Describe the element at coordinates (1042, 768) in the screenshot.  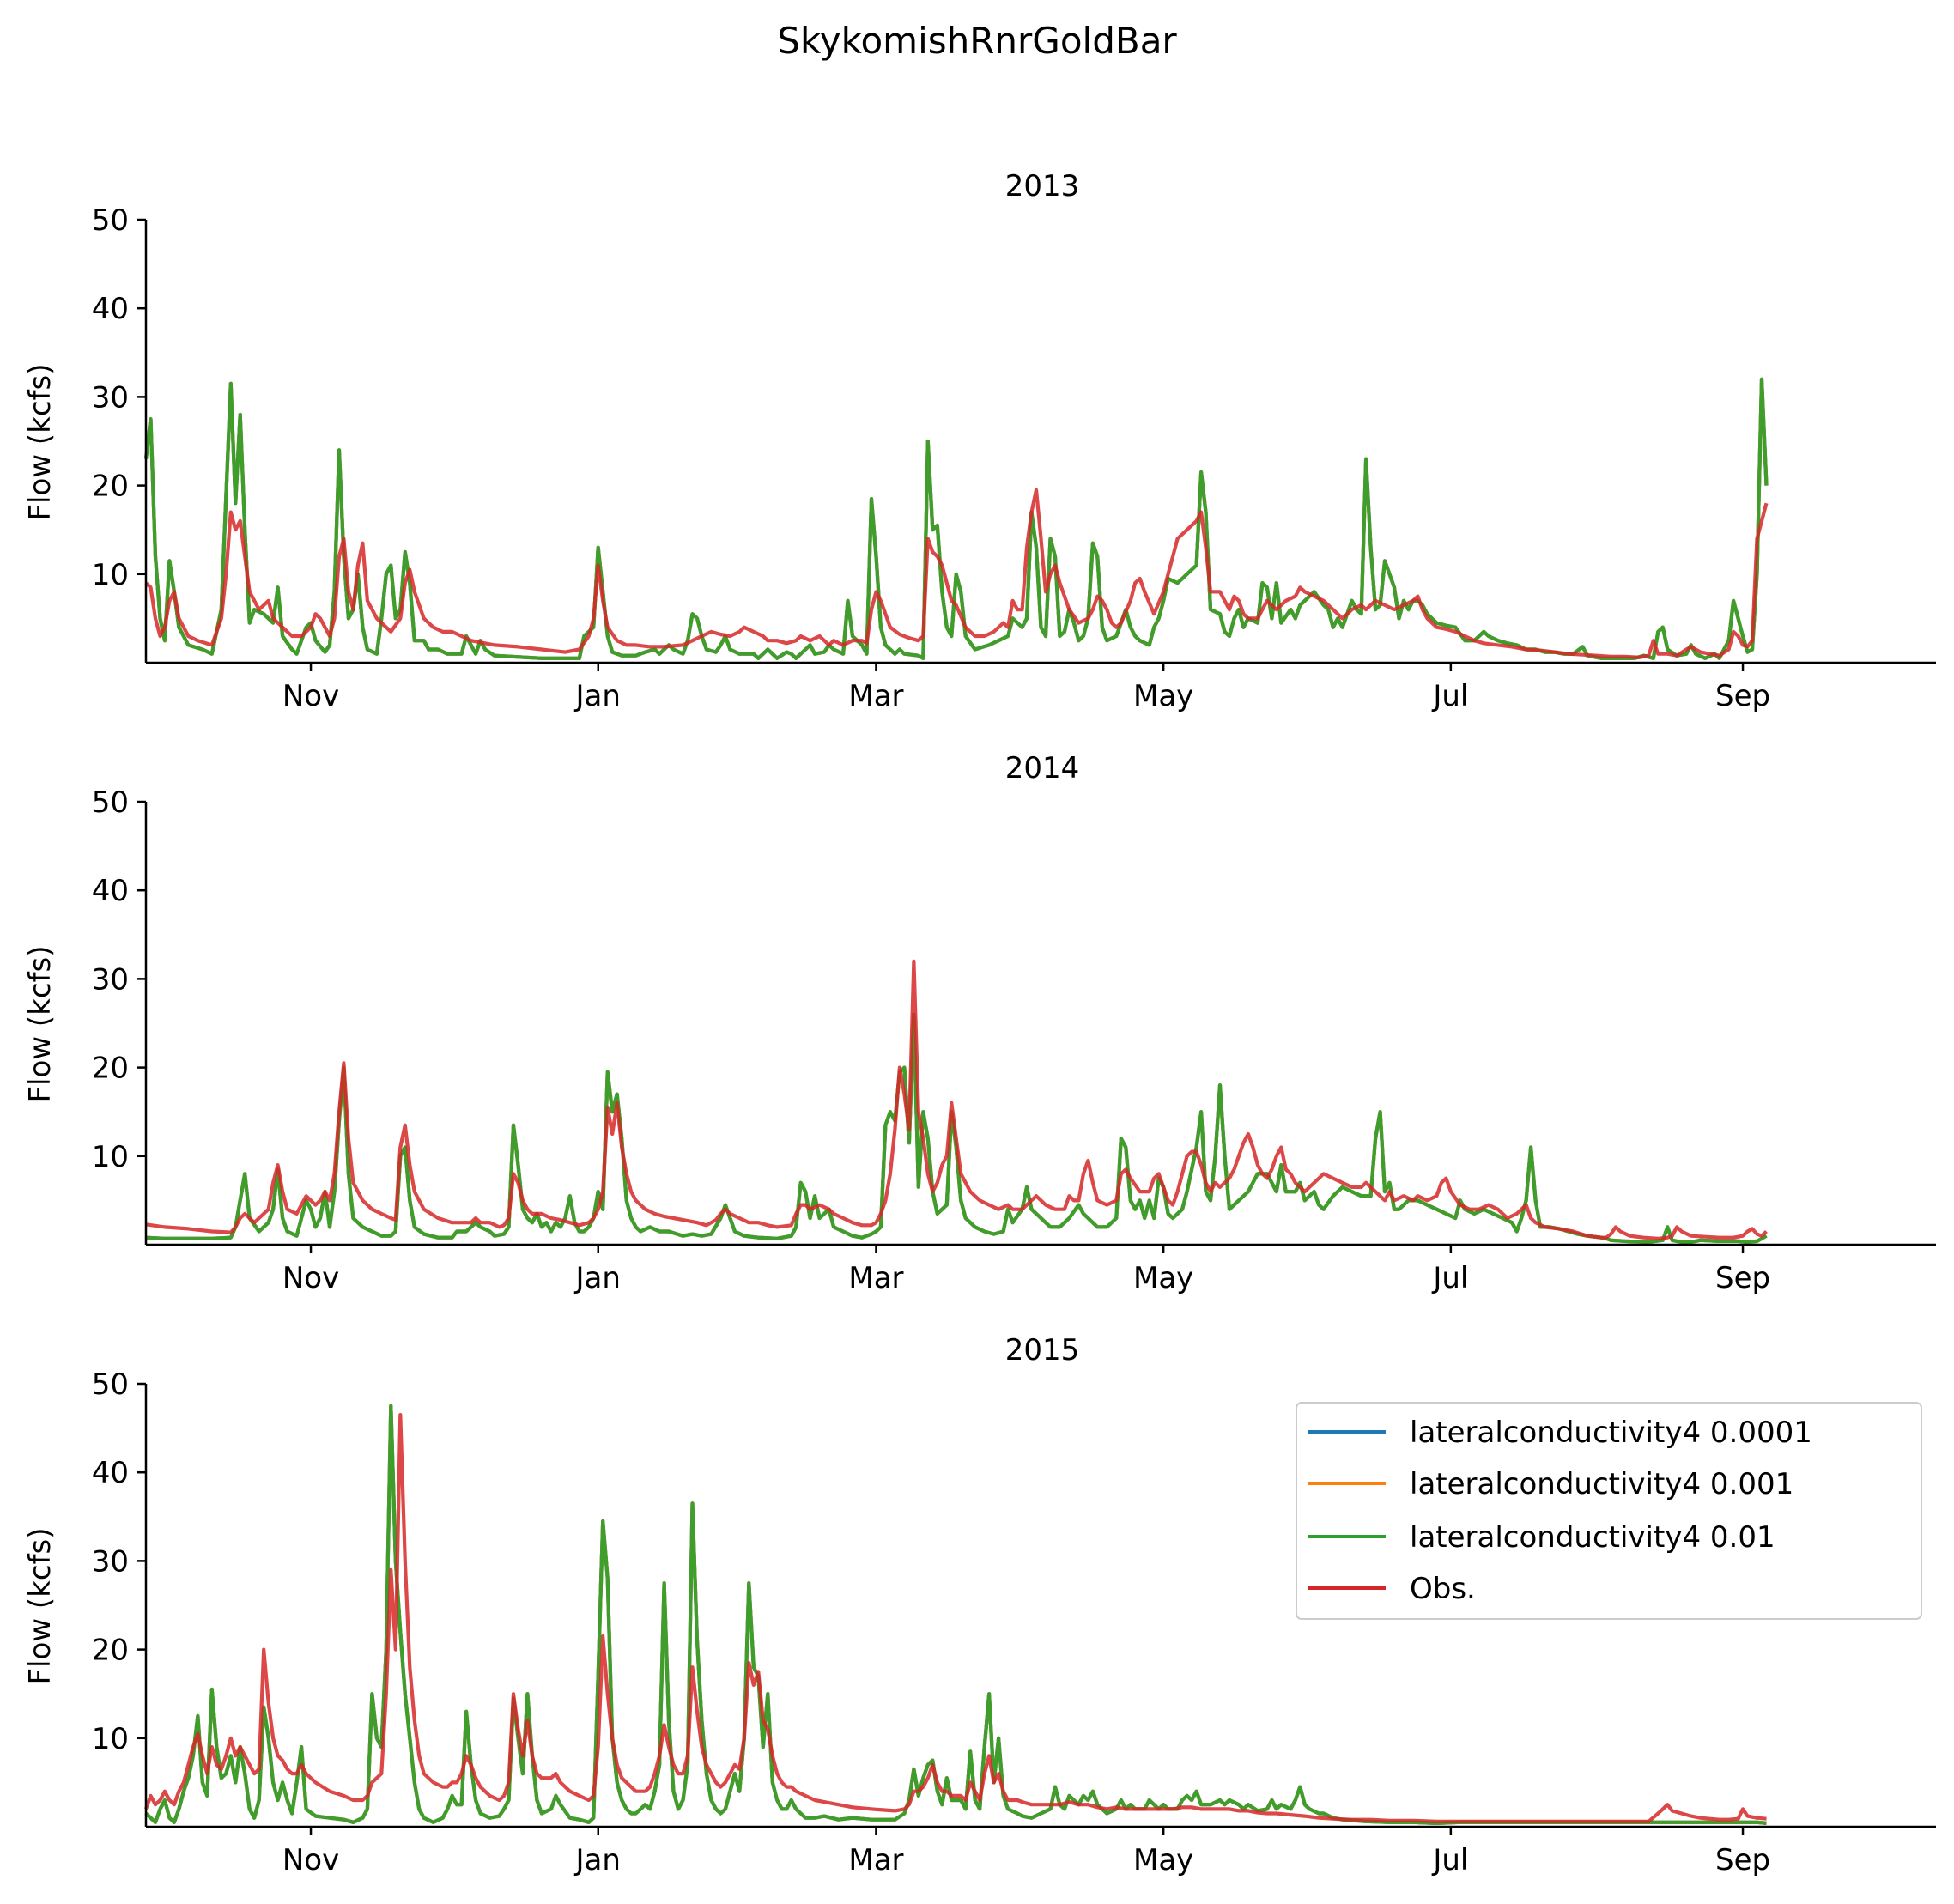
I see `panel-title: 2014` at that location.